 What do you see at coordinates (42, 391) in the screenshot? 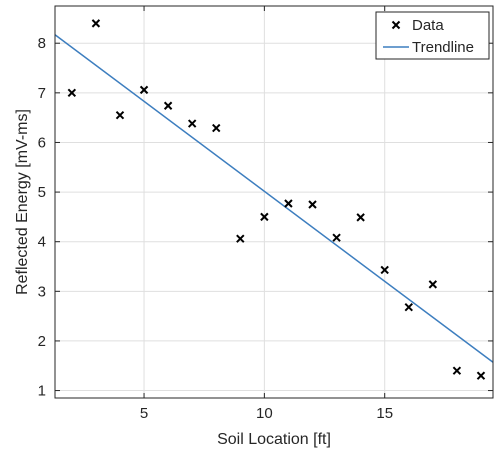
I see `y-tick-label: 1` at bounding box center [42, 391].